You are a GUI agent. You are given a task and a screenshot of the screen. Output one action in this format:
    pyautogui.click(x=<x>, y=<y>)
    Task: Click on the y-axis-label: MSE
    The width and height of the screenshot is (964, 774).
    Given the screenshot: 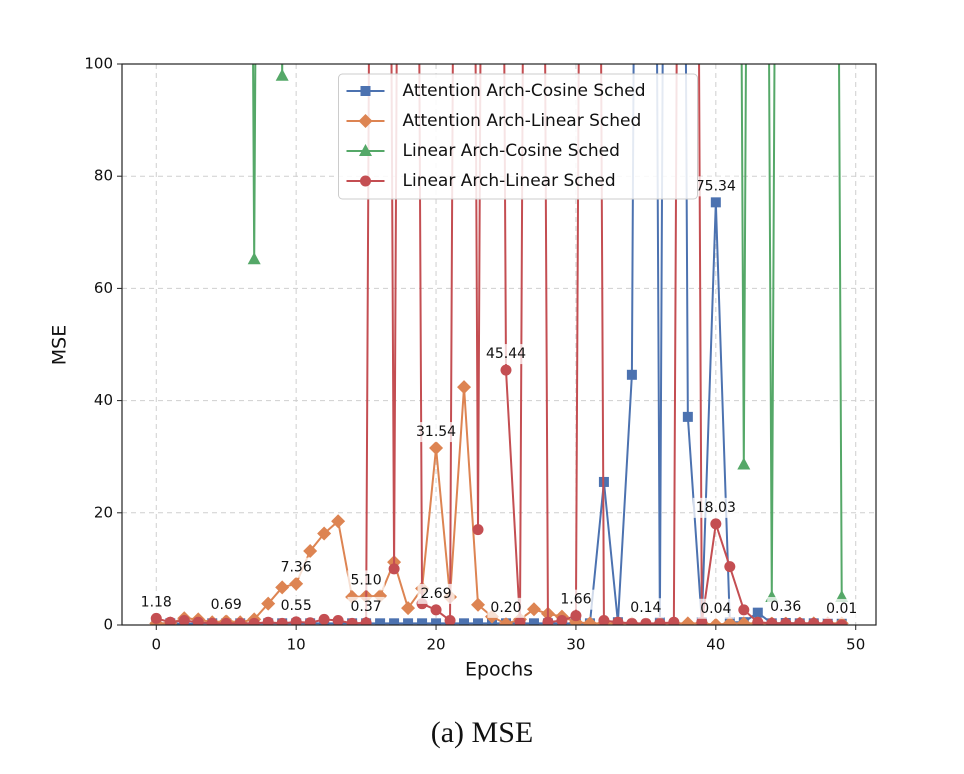 What is the action you would take?
    pyautogui.click(x=60, y=345)
    